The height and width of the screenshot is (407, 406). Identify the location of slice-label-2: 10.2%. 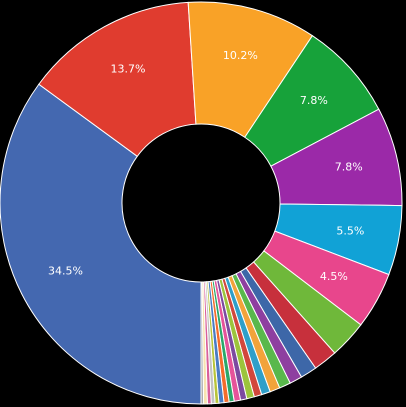
(240, 55).